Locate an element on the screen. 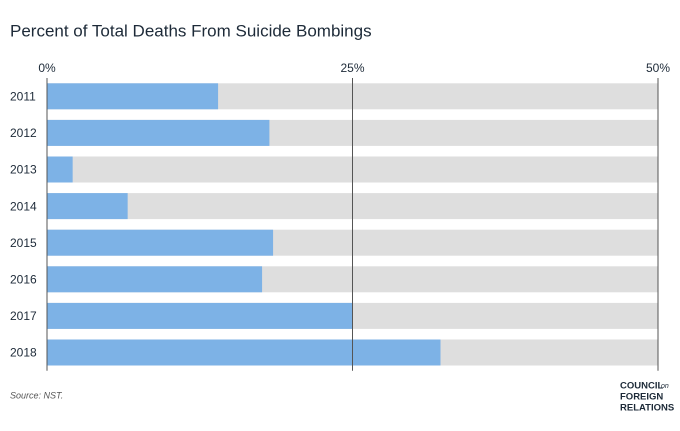  y-tick-label: 2012 is located at coordinates (23, 133).